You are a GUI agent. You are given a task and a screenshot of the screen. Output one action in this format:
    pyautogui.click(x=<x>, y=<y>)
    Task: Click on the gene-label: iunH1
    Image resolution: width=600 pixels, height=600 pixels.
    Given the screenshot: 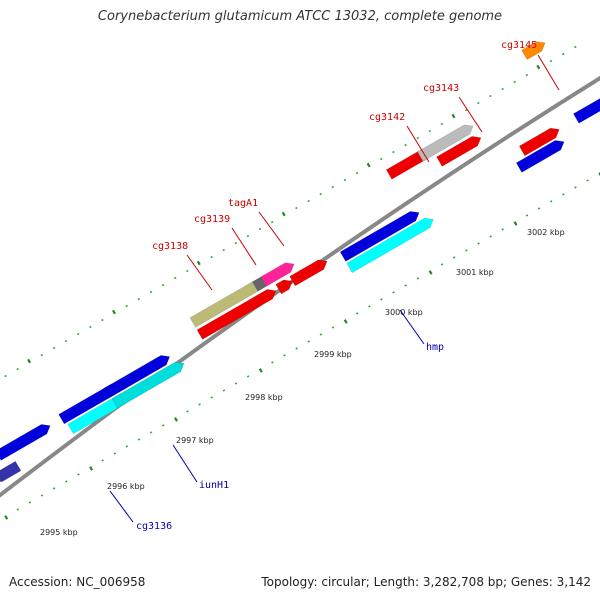 What is the action you would take?
    pyautogui.click(x=214, y=485)
    